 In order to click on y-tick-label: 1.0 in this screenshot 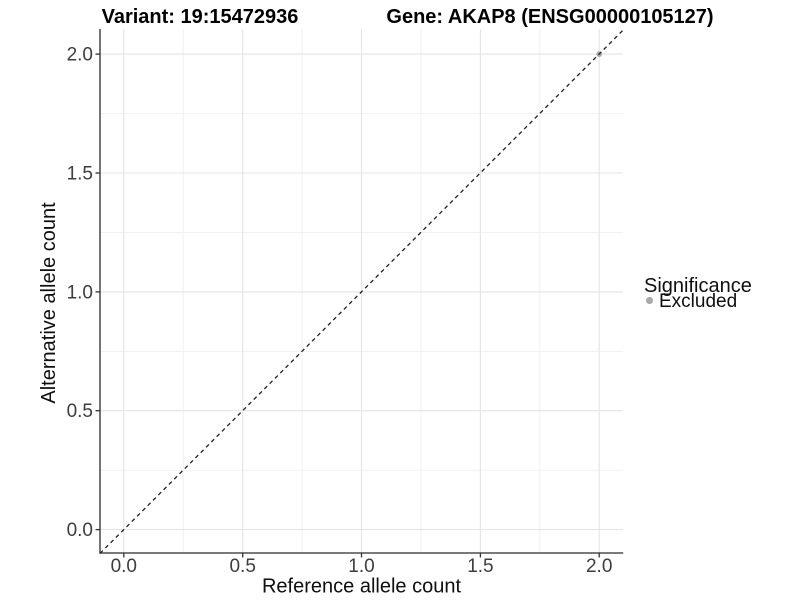, I will do `click(80, 292)`.